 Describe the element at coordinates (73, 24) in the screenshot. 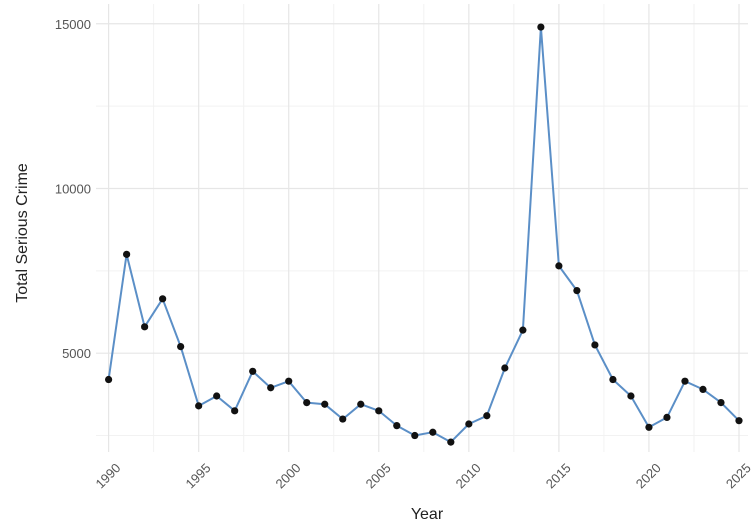

I see `y-tick-label: 15000` at that location.